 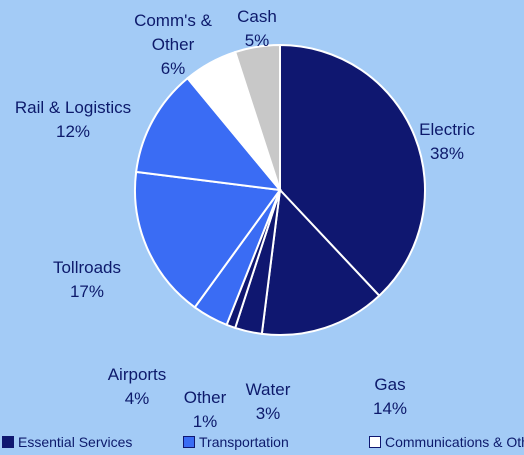 What do you see at coordinates (268, 402) in the screenshot?
I see `slice-label: Water 3%` at bounding box center [268, 402].